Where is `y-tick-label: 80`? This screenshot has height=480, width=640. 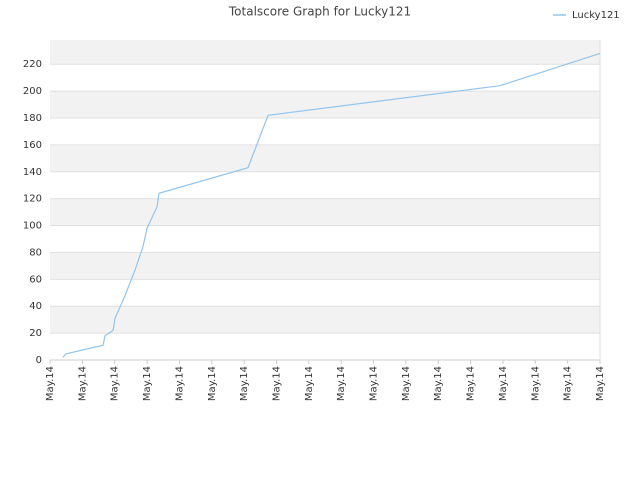
y-tick-label: 80 is located at coordinates (35, 252).